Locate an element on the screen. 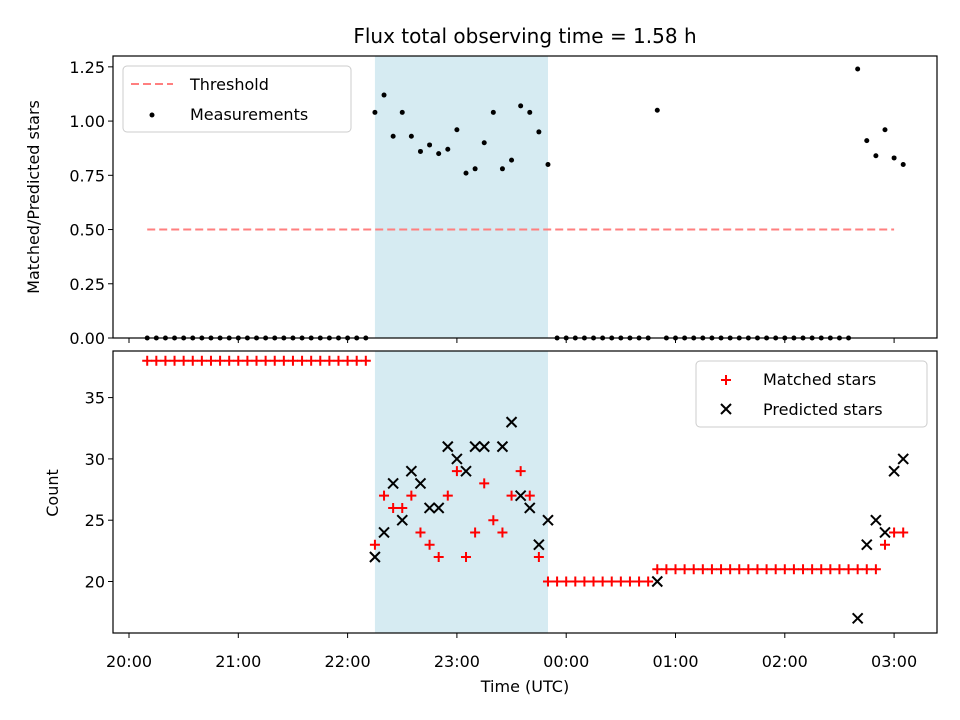 The height and width of the screenshot is (720, 960). bottom-y-axis-label: Count is located at coordinates (52, 493).